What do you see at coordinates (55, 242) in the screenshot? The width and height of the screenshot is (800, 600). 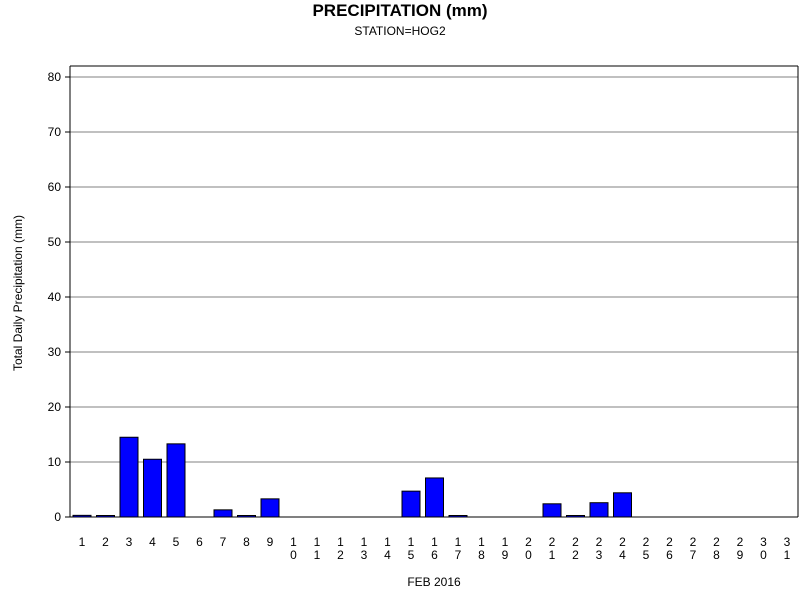 I see `y-tick-label: 50` at bounding box center [55, 242].